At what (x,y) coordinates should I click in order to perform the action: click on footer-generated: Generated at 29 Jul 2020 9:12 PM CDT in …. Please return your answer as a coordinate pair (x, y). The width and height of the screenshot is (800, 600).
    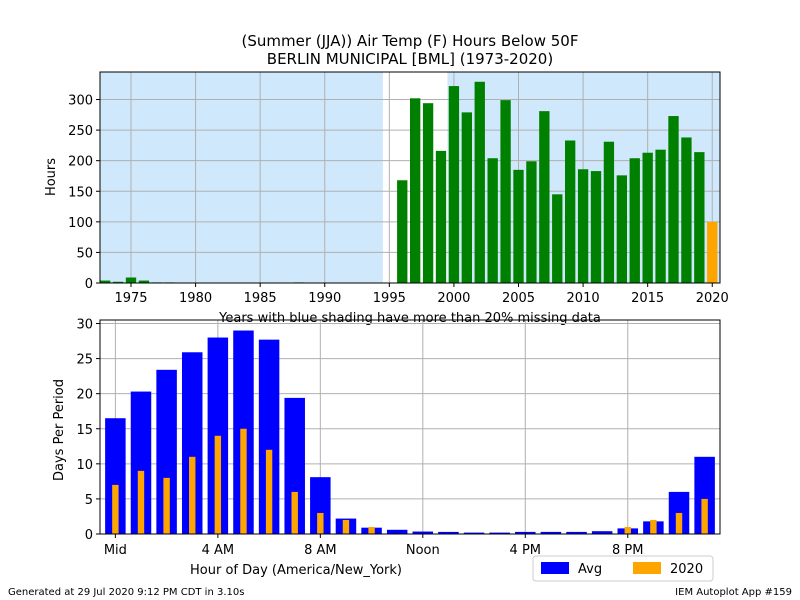
    Looking at the image, I should click on (126, 592).